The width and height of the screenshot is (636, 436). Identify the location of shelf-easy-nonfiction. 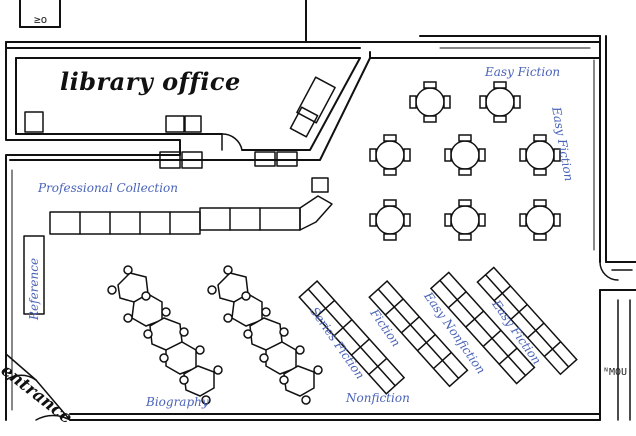
(482, 328).